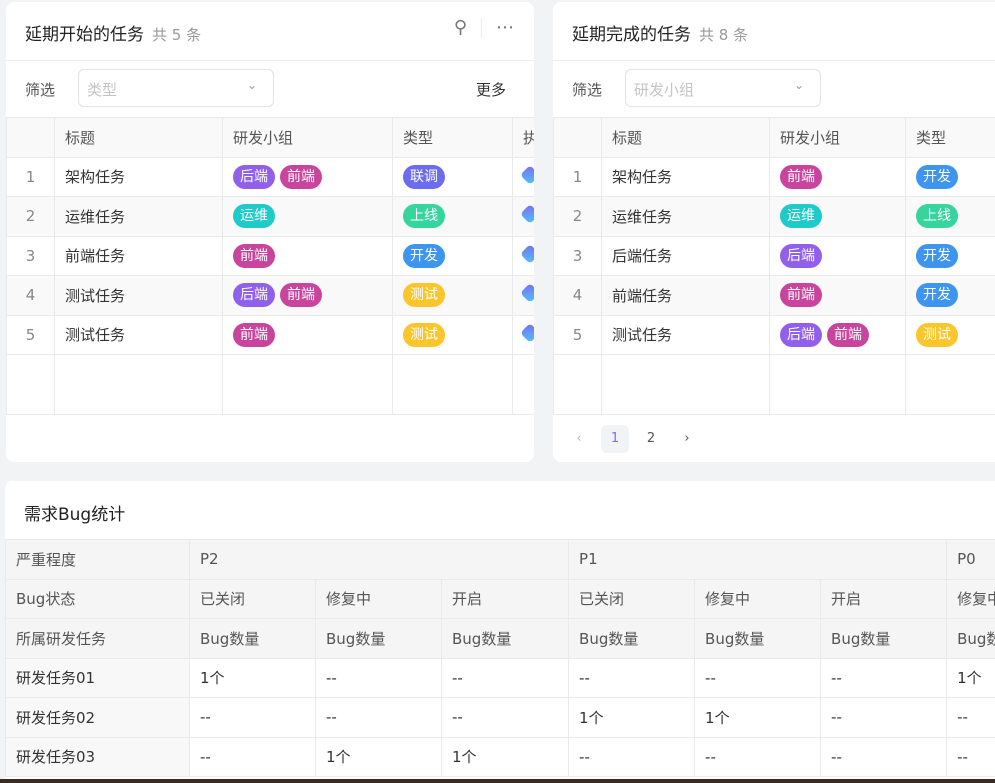  Describe the element at coordinates (651, 438) in the screenshot. I see `page-2: 2` at that location.